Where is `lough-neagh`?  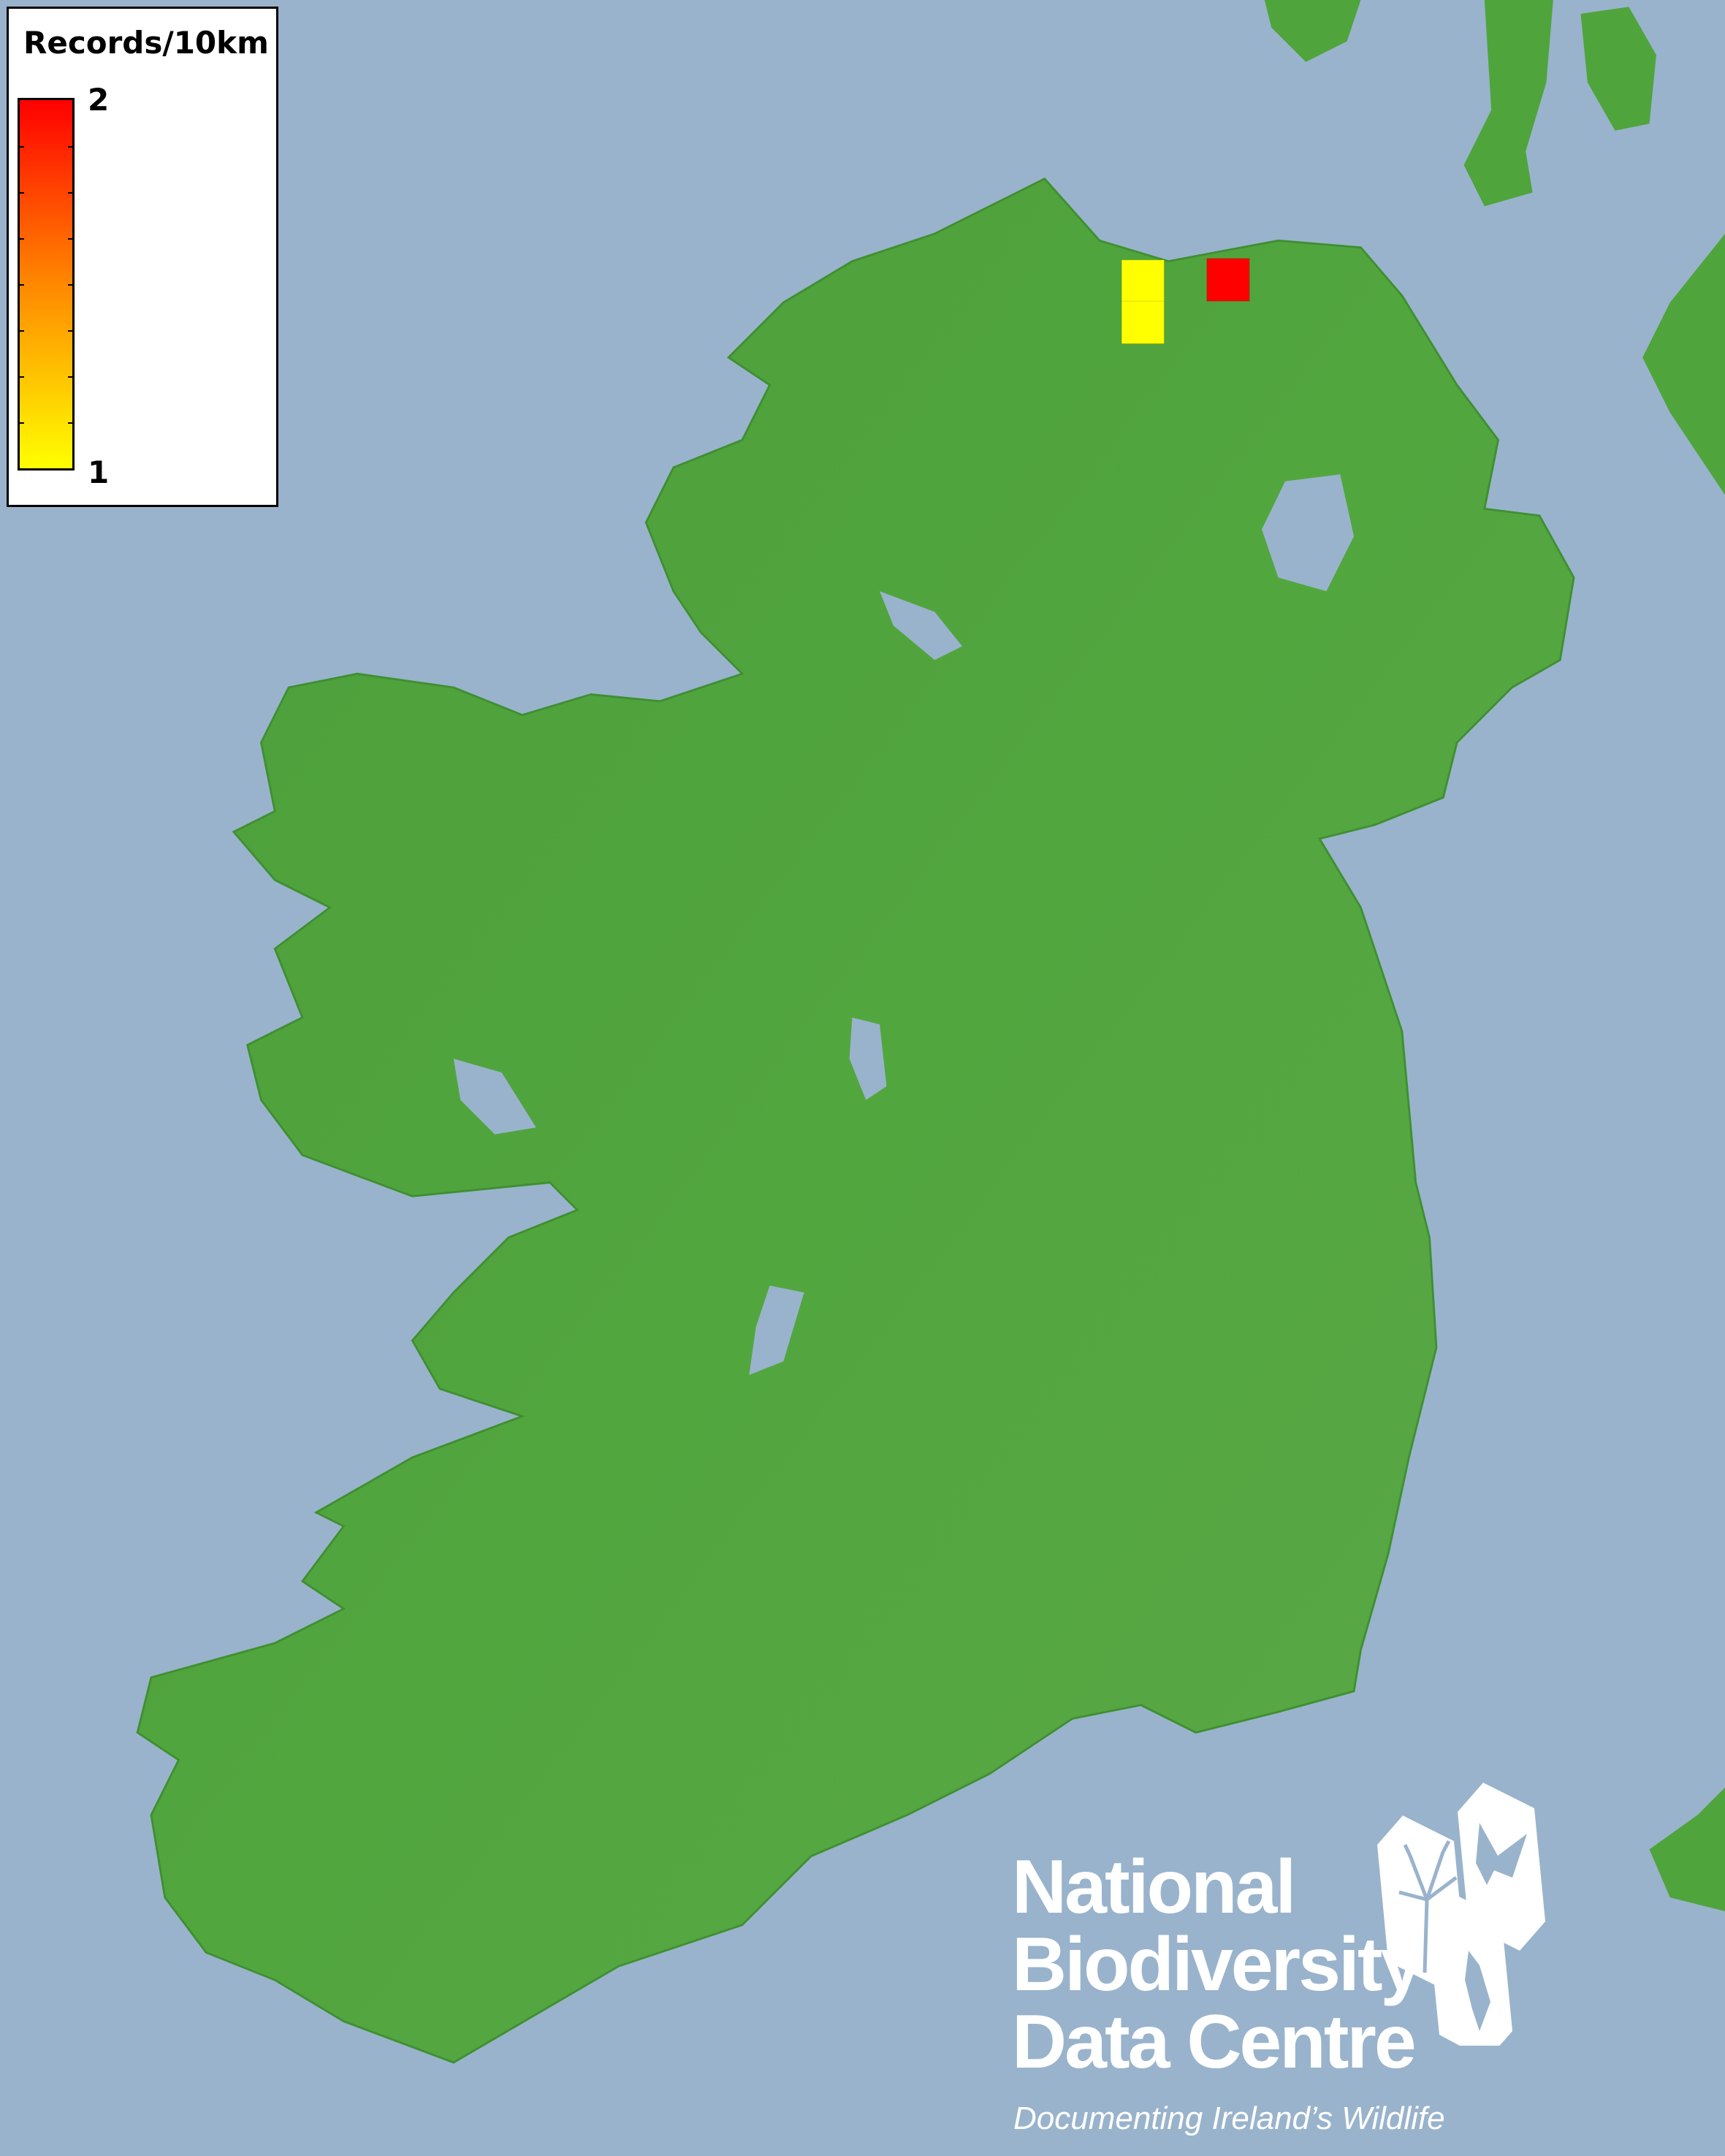
lough-neagh is located at coordinates (1308, 533).